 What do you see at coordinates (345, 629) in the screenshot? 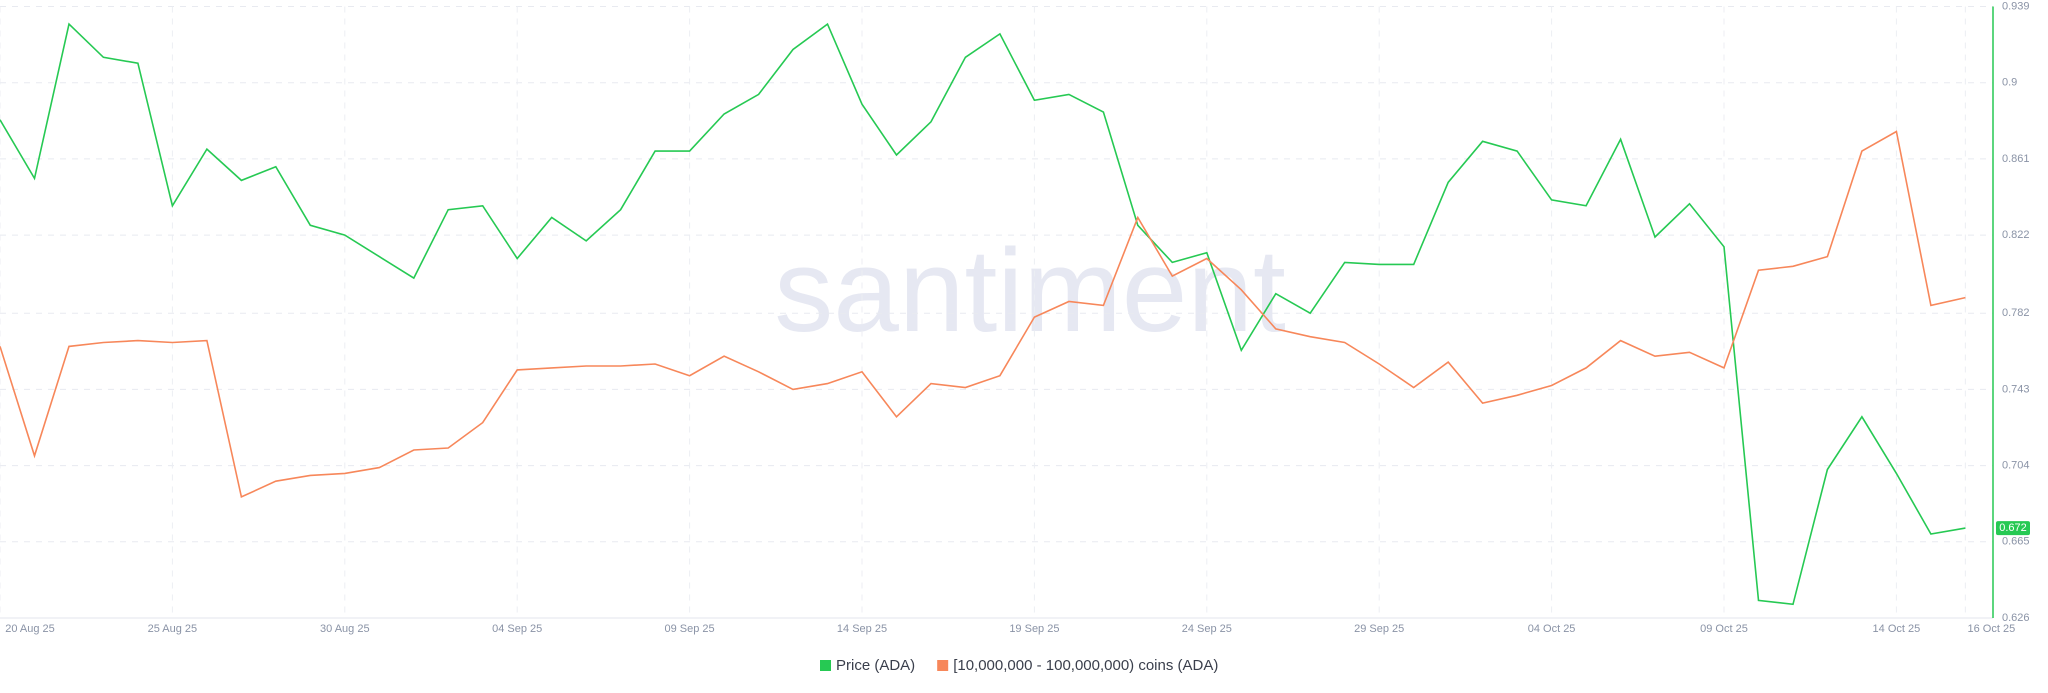
I see `x-tick-label: 30 Aug 25` at bounding box center [345, 629].